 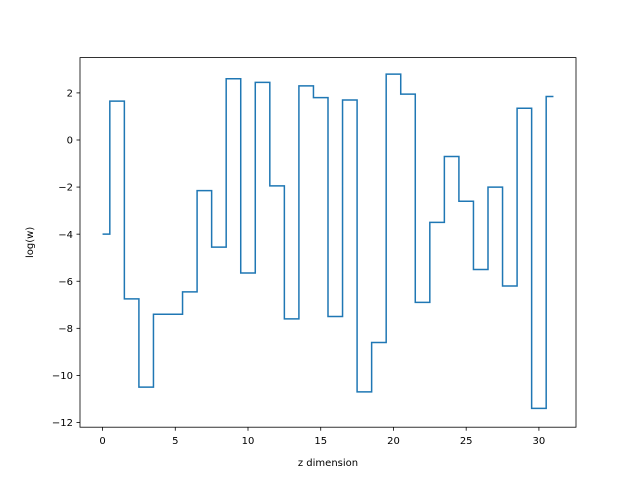 I want to click on x-tick-label: 0, so click(x=102, y=441).